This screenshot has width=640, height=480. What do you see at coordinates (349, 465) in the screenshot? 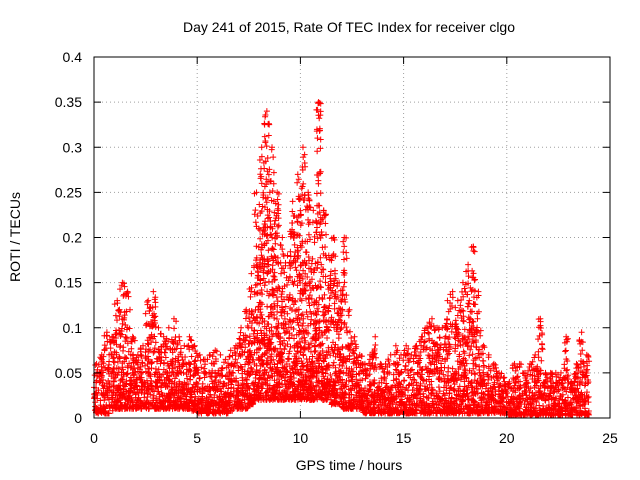
I see `x-axis-label: GPS time / hours` at bounding box center [349, 465].